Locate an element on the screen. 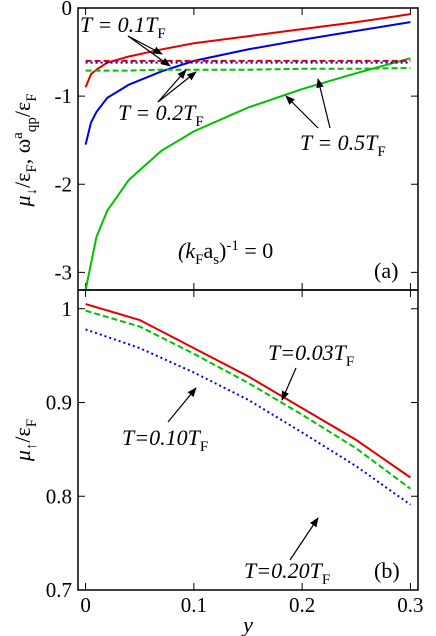 The image size is (436, 636). annotation: T=0.10TF is located at coordinates (165, 440).